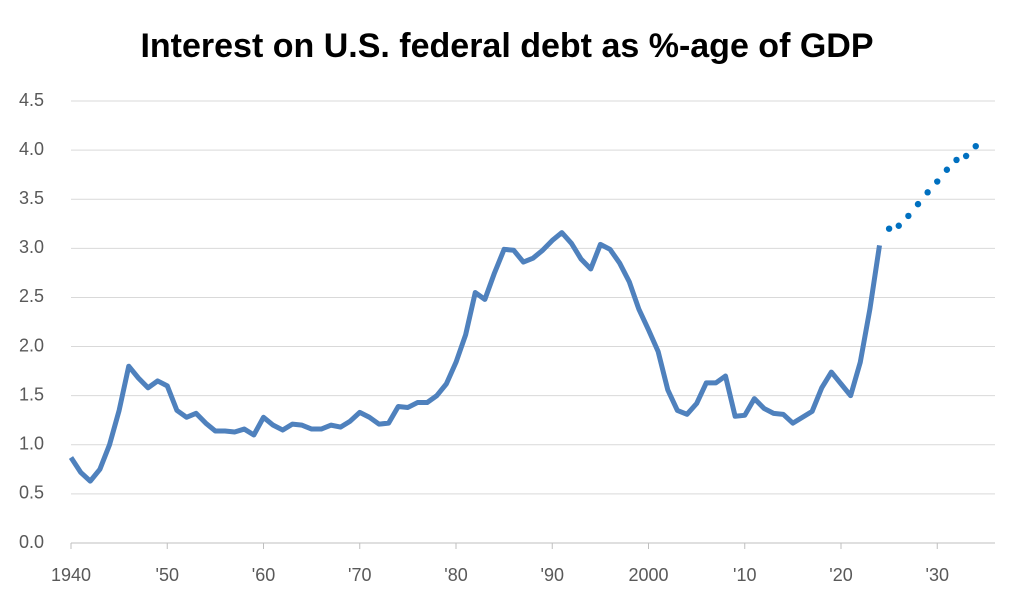 This screenshot has width=1013, height=593. What do you see at coordinates (263, 575) in the screenshot?
I see `x-tick-label: '60` at bounding box center [263, 575].